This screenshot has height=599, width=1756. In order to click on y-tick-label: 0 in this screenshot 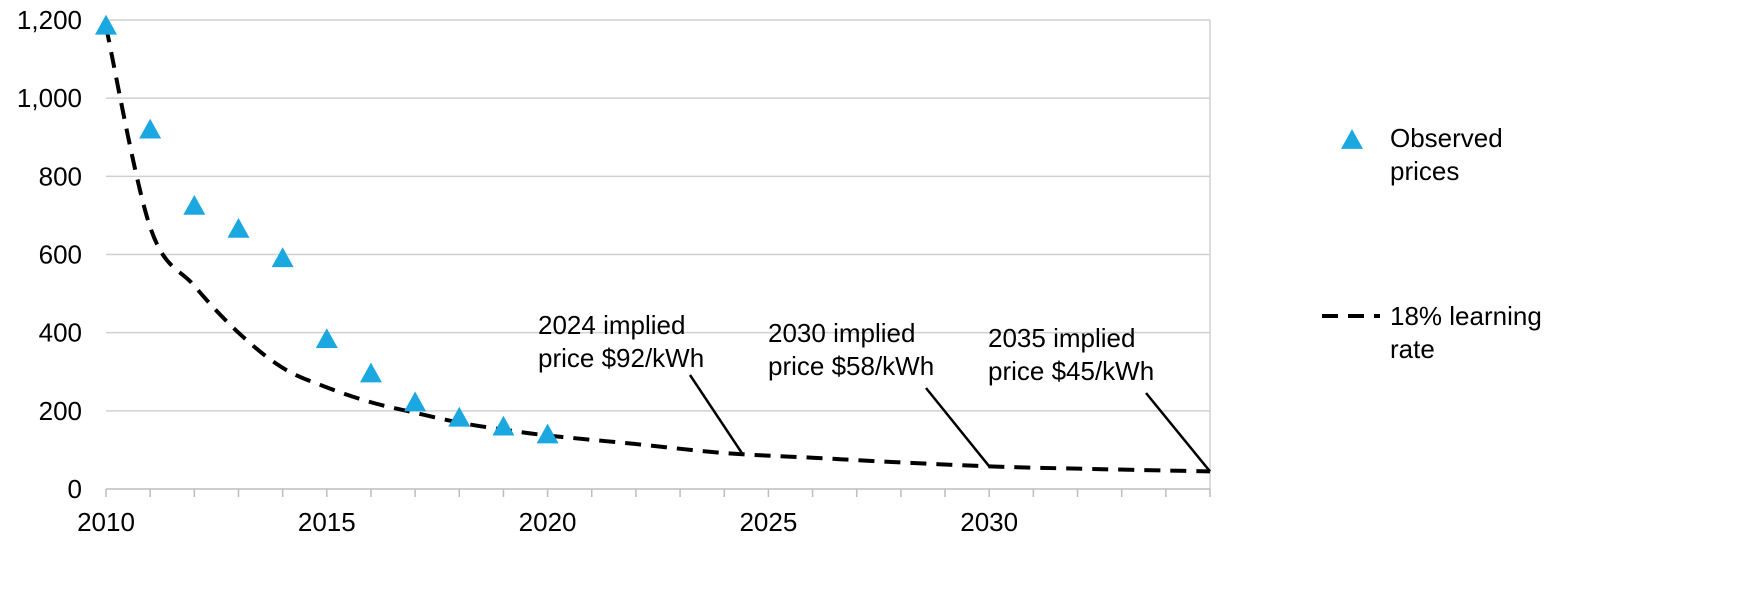, I will do `click(75, 489)`.